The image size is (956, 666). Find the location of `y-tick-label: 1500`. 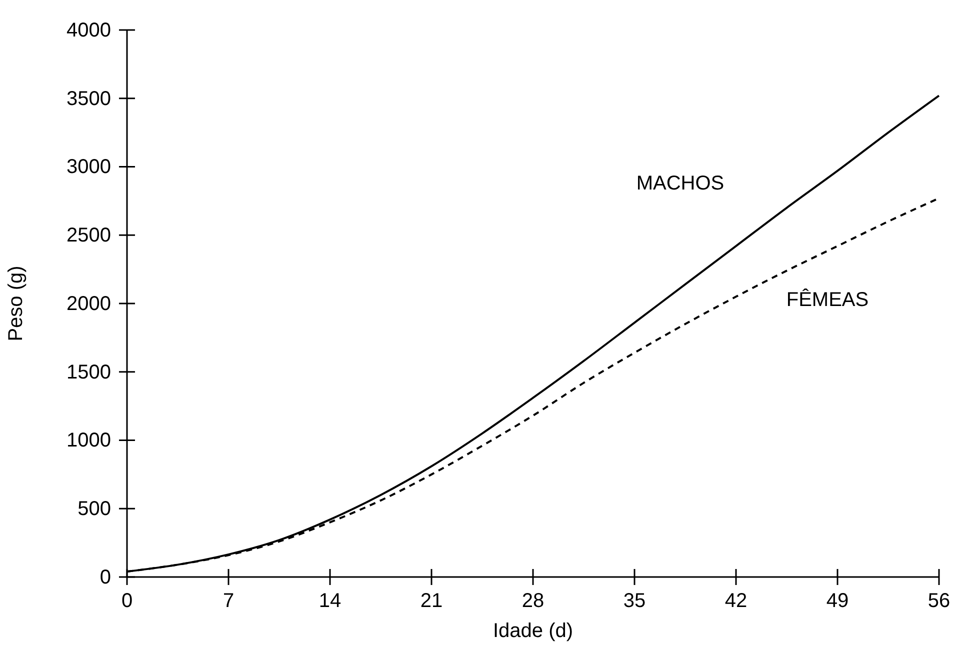

y-tick-label: 1500 is located at coordinates (88, 372).